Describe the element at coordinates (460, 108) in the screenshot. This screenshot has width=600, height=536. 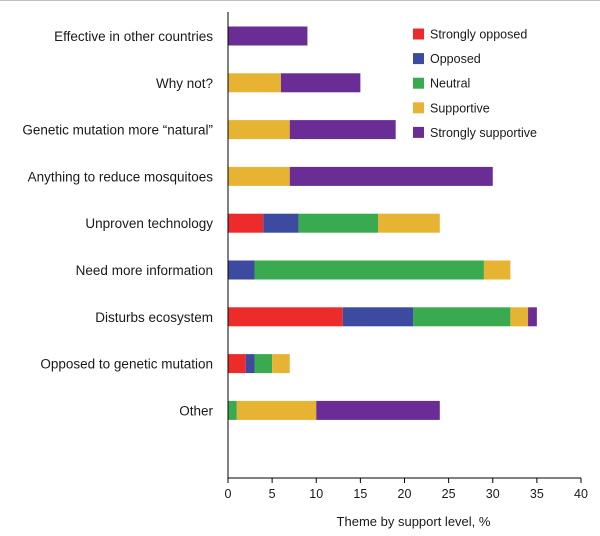
I see `legend-label-supportive: Supportive` at that location.